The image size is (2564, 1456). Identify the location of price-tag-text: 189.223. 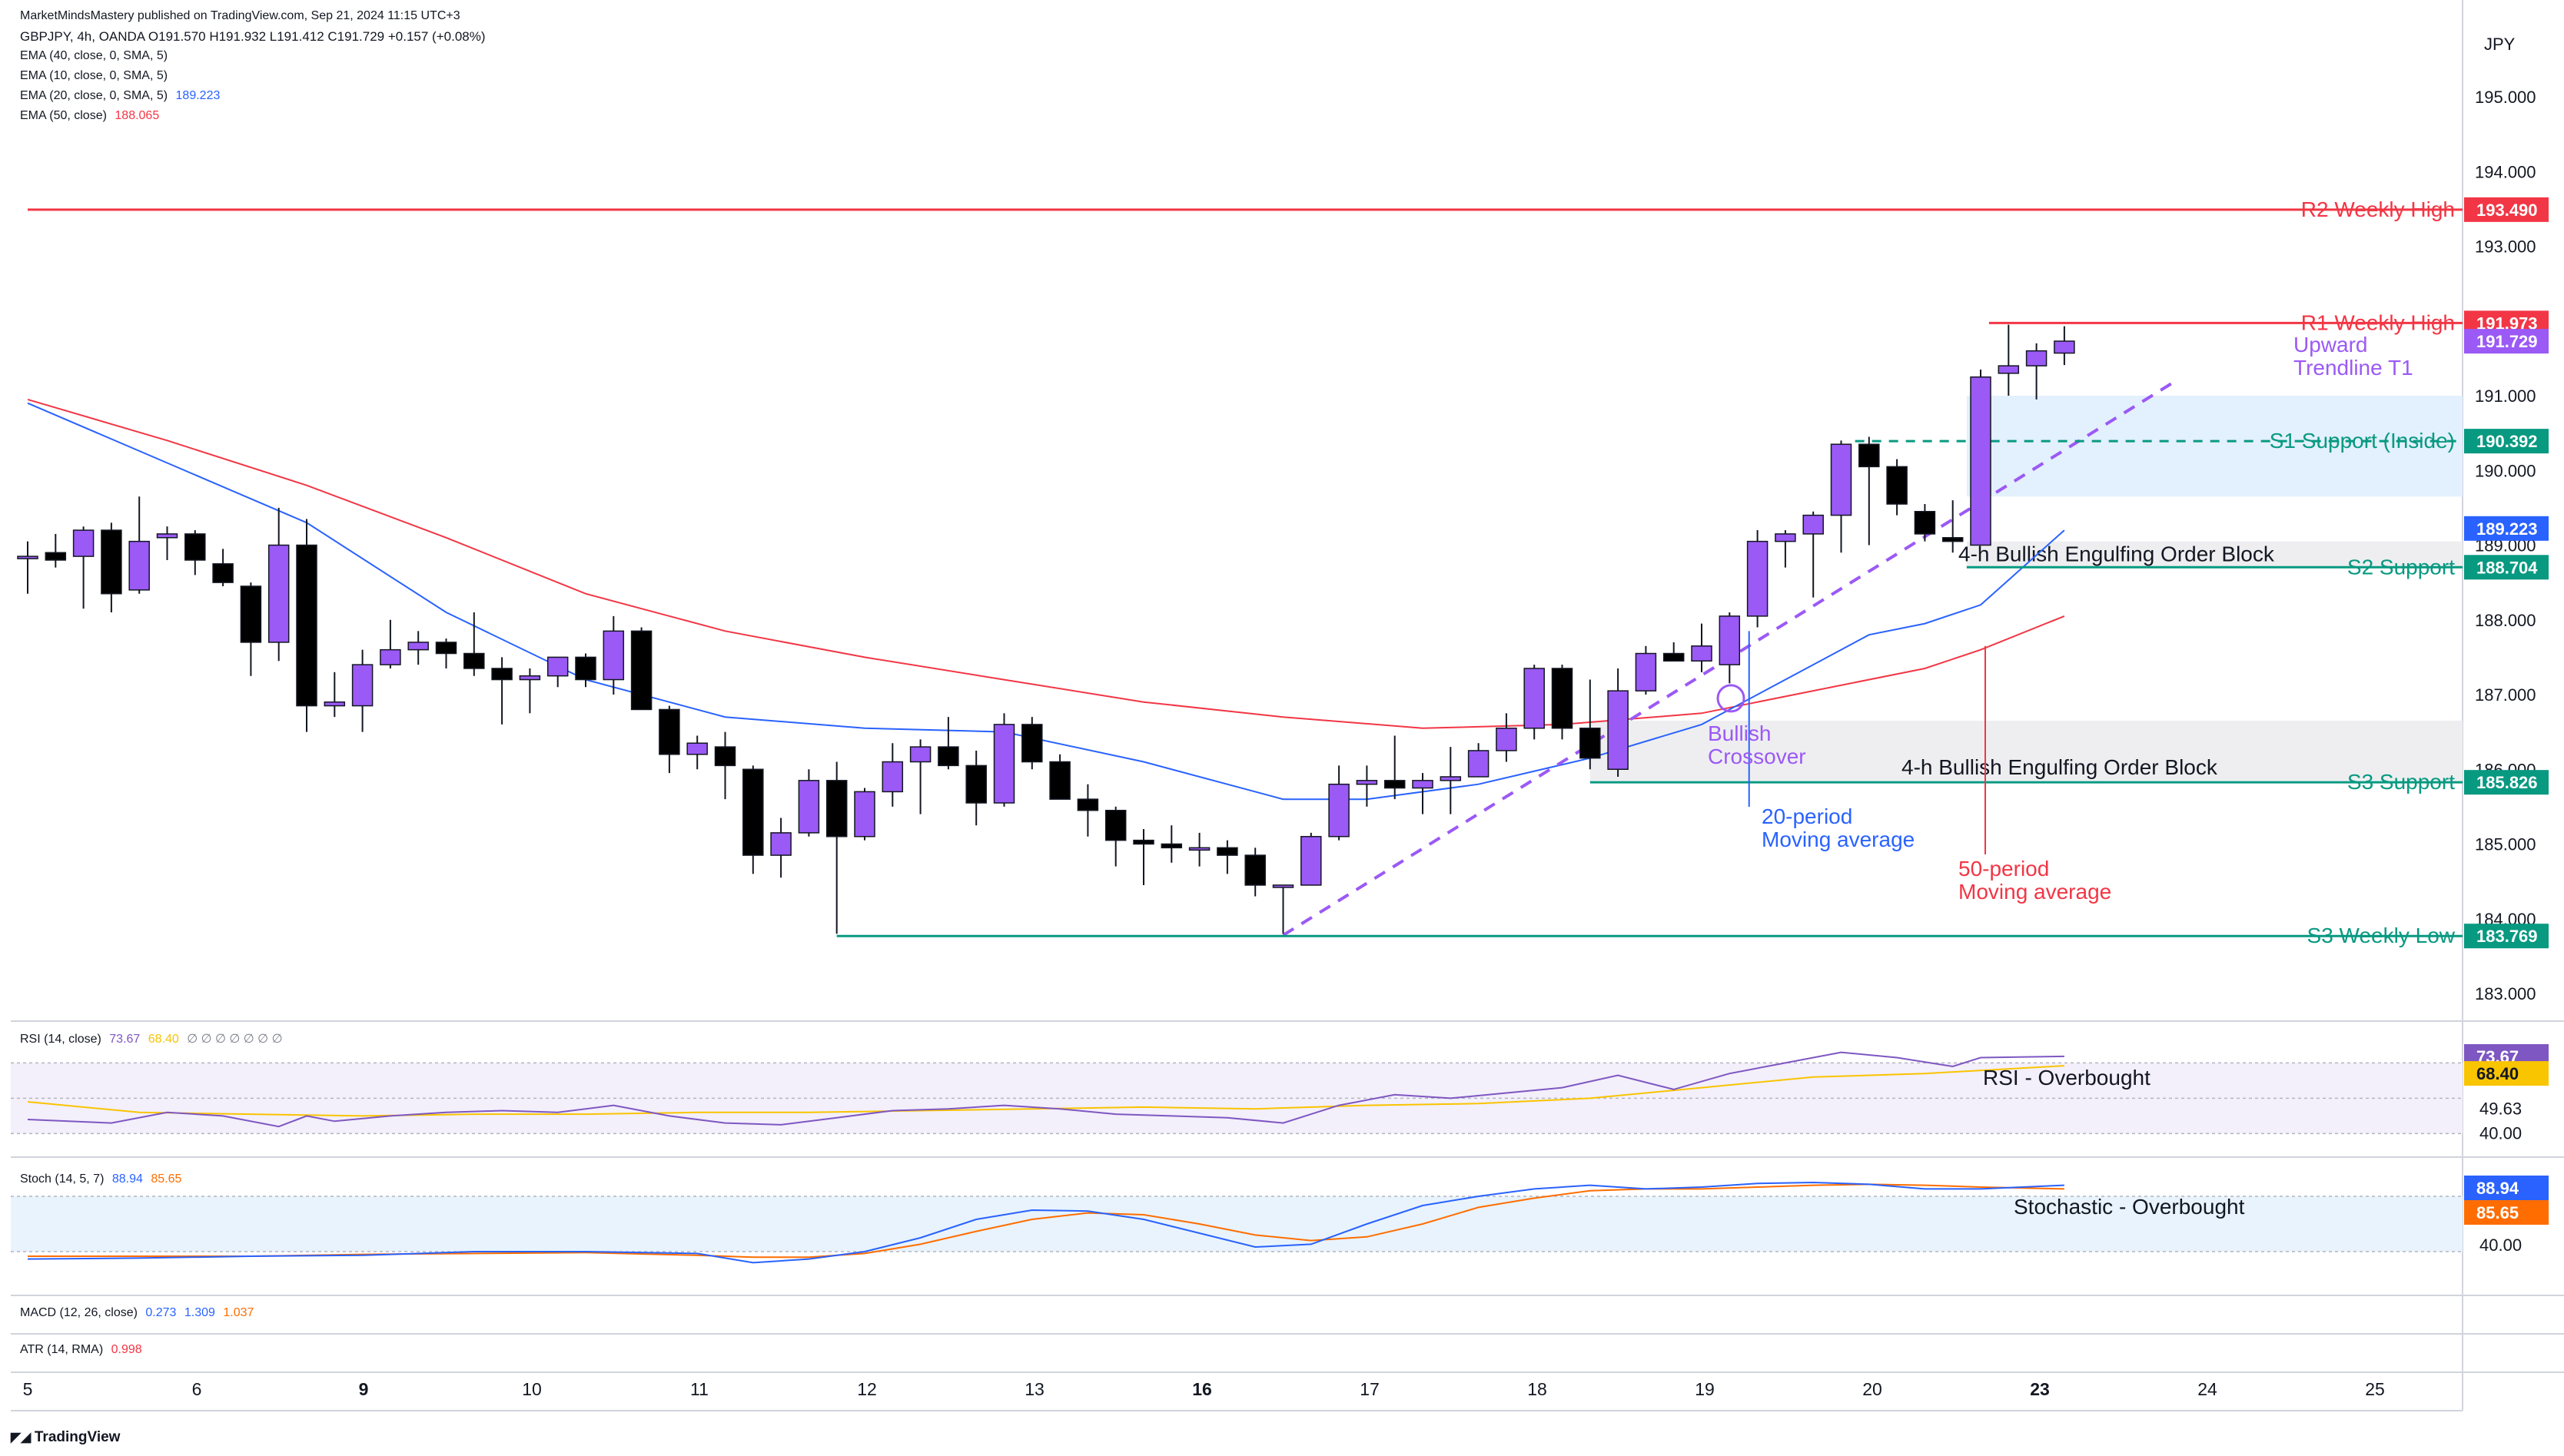
(2507, 529).